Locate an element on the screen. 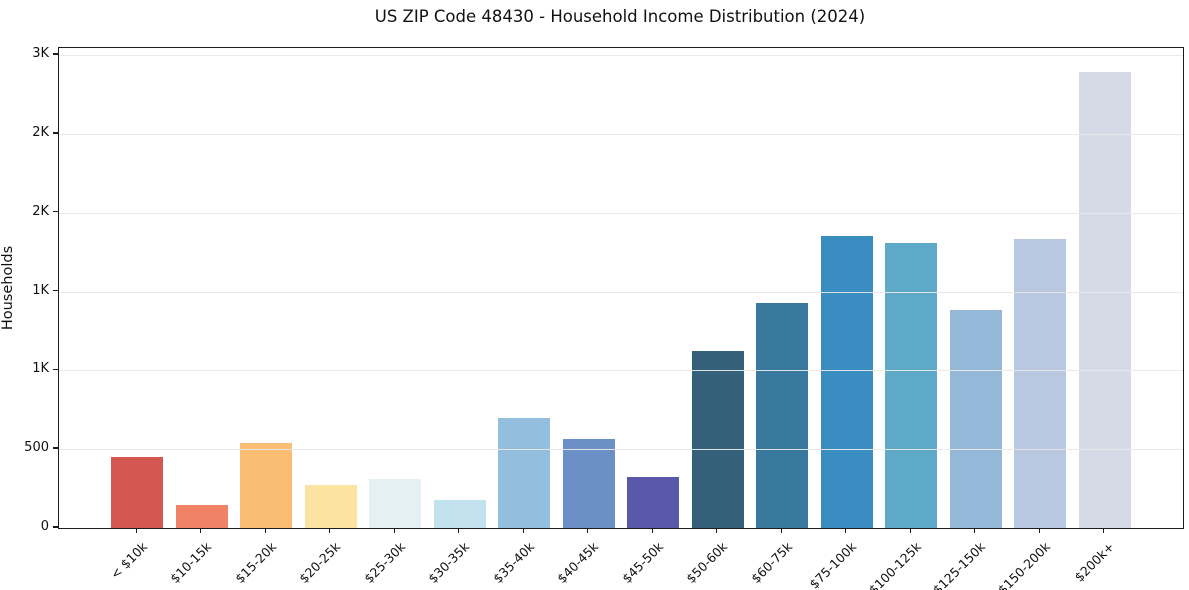 Image resolution: width=1189 pixels, height=590 pixels. bar-50-60k is located at coordinates (717, 439).